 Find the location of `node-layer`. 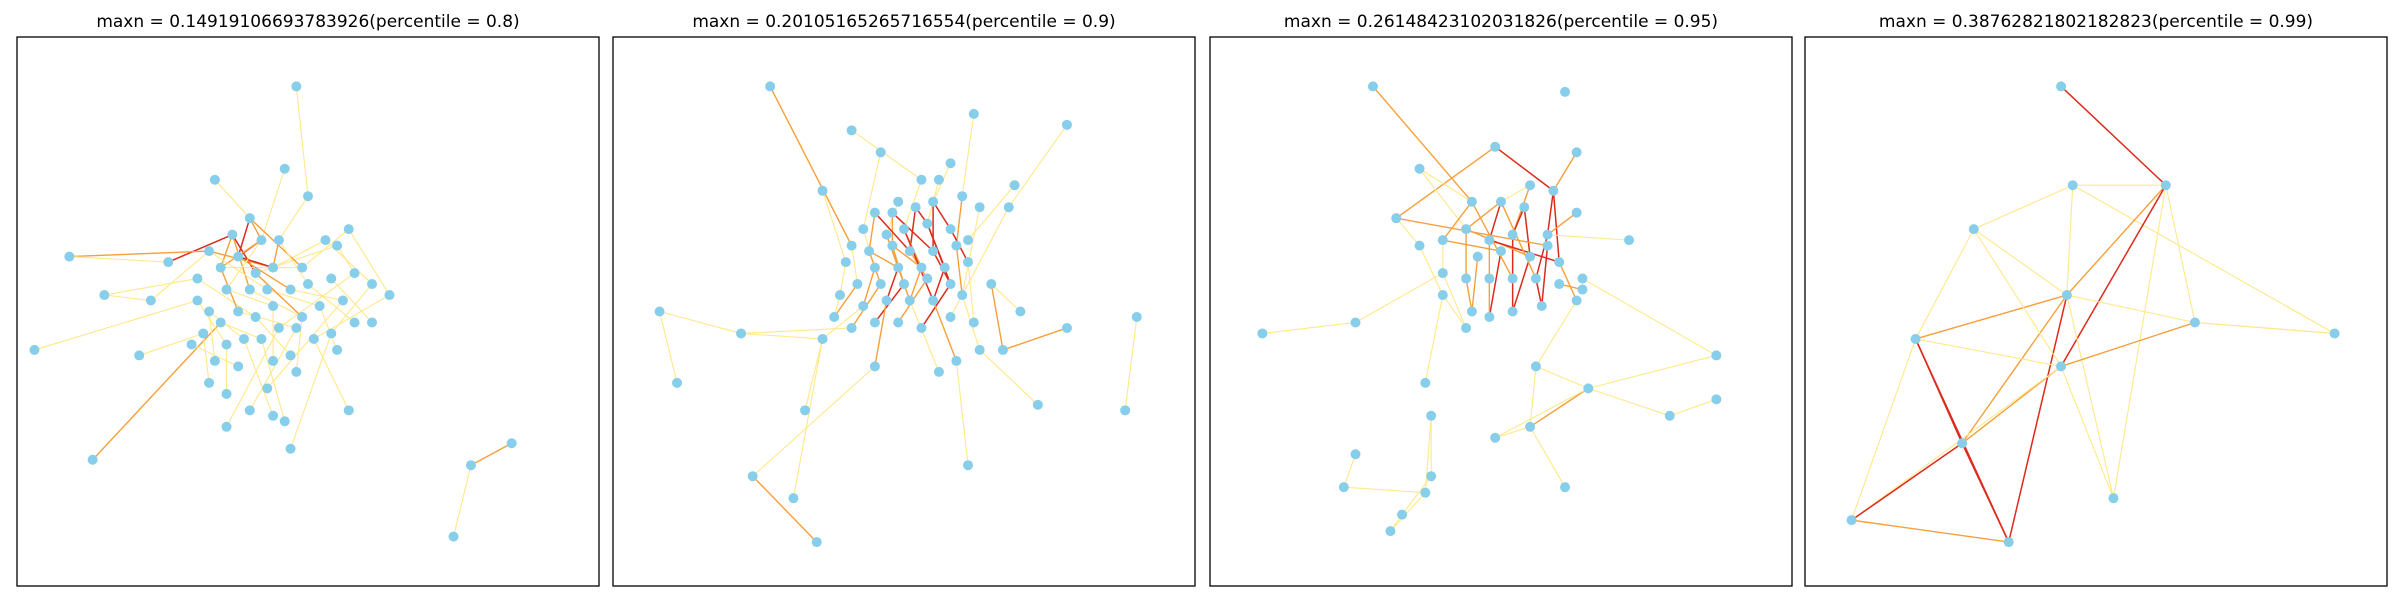

node-layer is located at coordinates (1489, 309).